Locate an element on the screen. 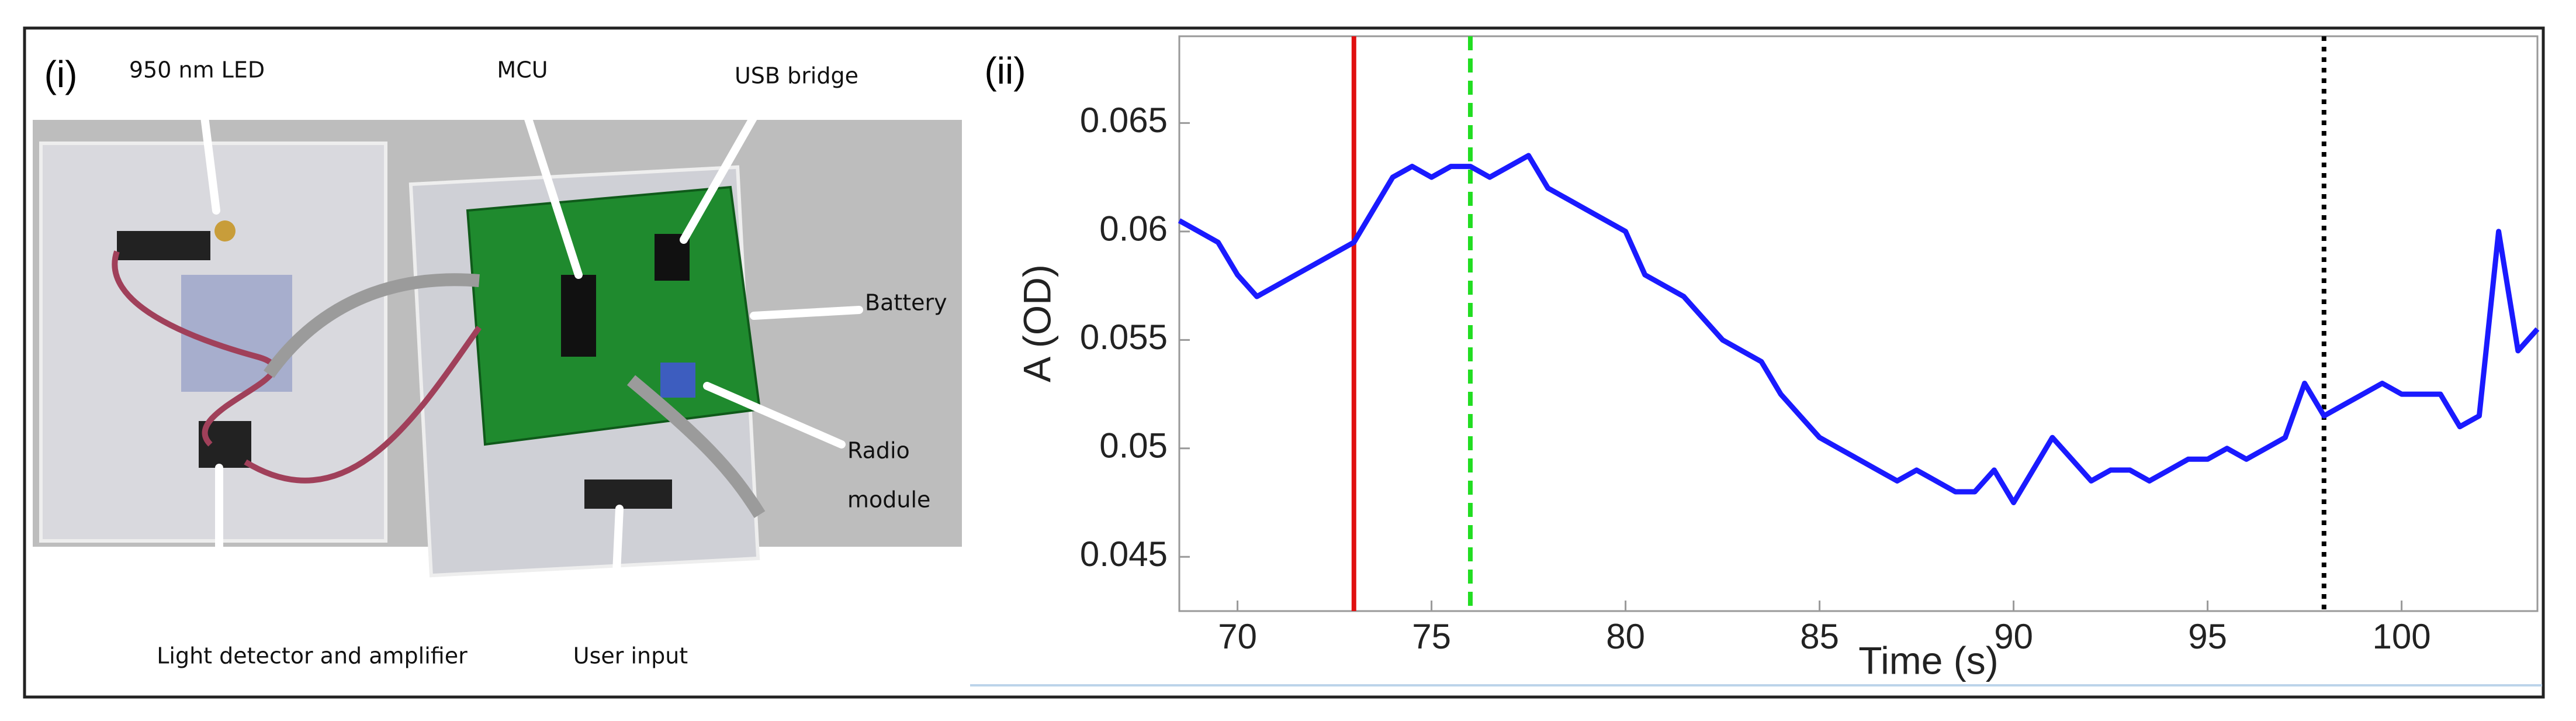 The image size is (2576, 721). y-tick-label: 0.045 is located at coordinates (1124, 554).